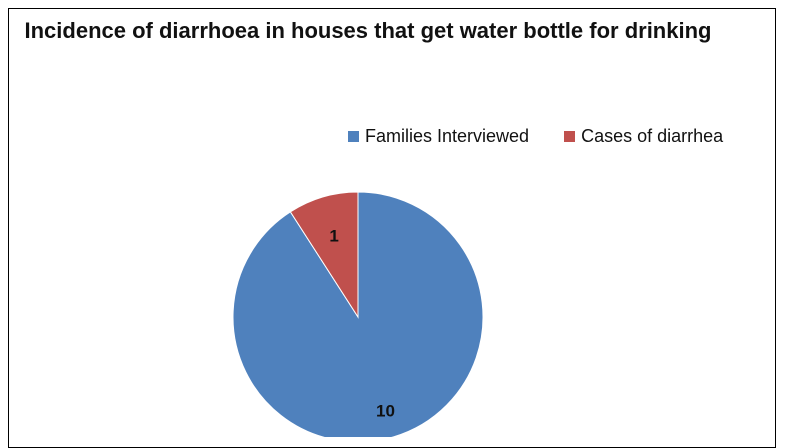  What do you see at coordinates (333, 235) in the screenshot?
I see `data-label-cases-of-diarrhea: 1` at bounding box center [333, 235].